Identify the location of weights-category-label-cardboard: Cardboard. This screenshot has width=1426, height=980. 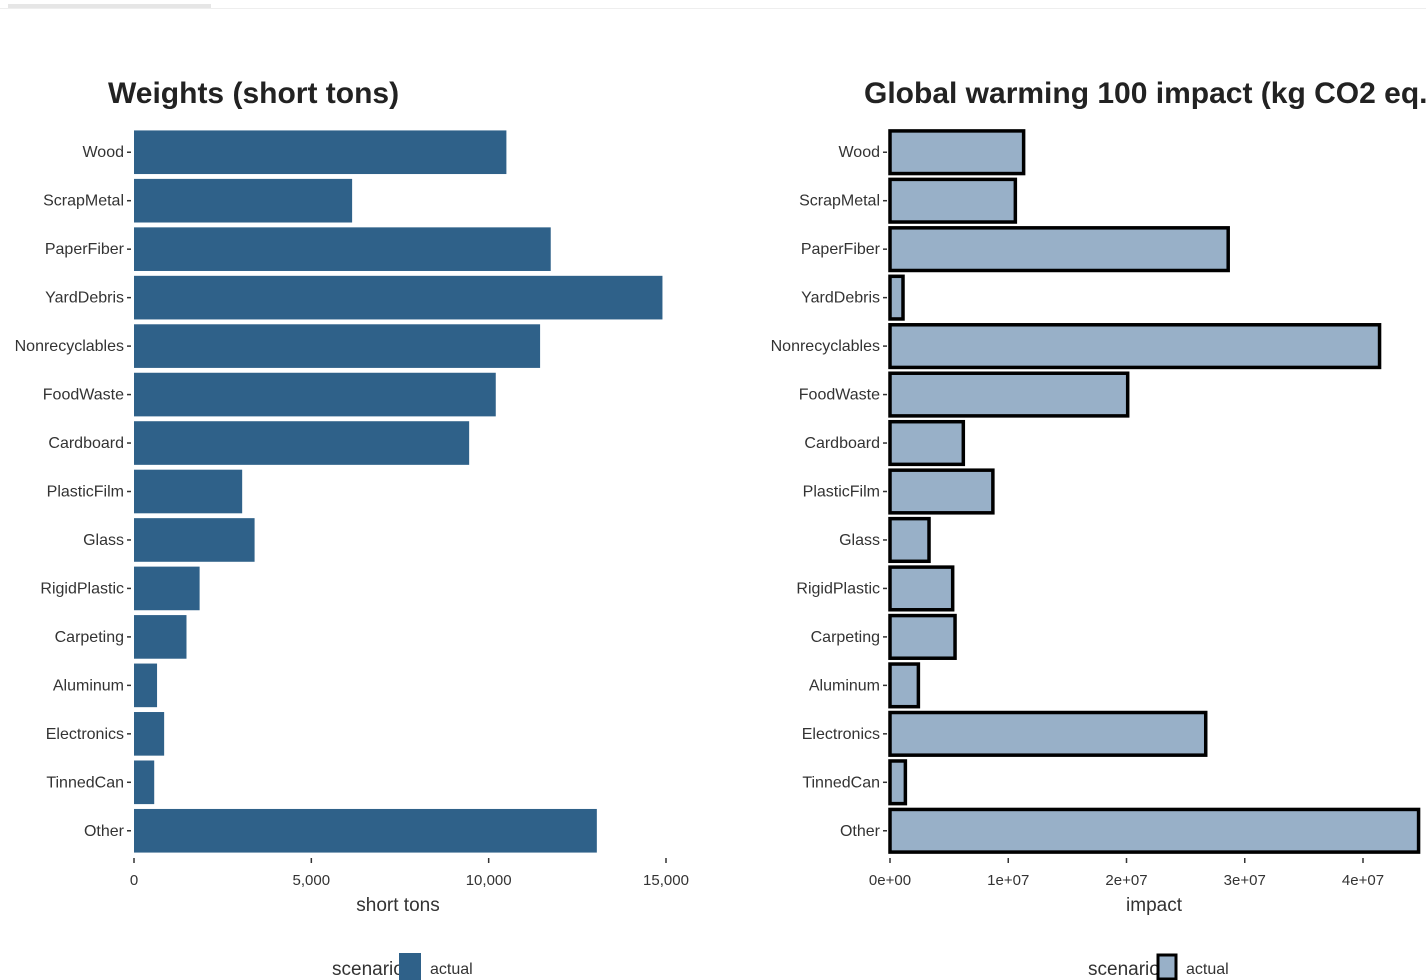
(86, 443).